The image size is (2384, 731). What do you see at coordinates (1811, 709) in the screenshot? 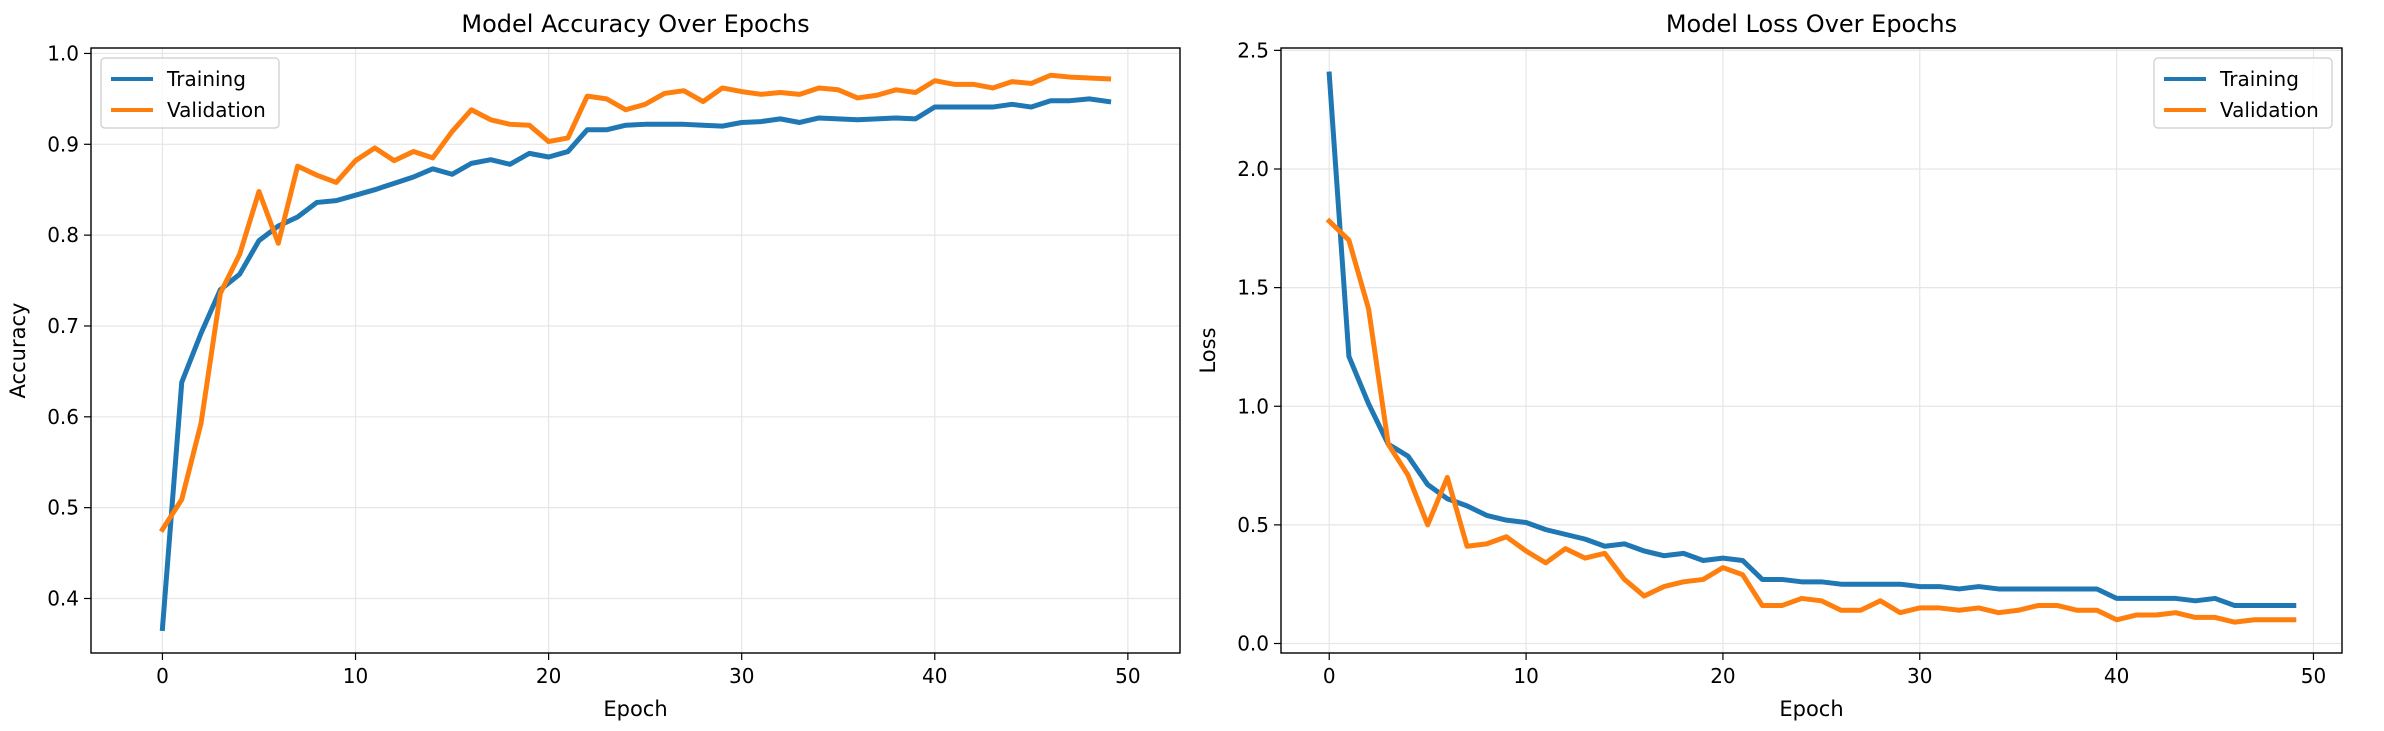
I see `loss-x-axis-label: Epoch` at bounding box center [1811, 709].